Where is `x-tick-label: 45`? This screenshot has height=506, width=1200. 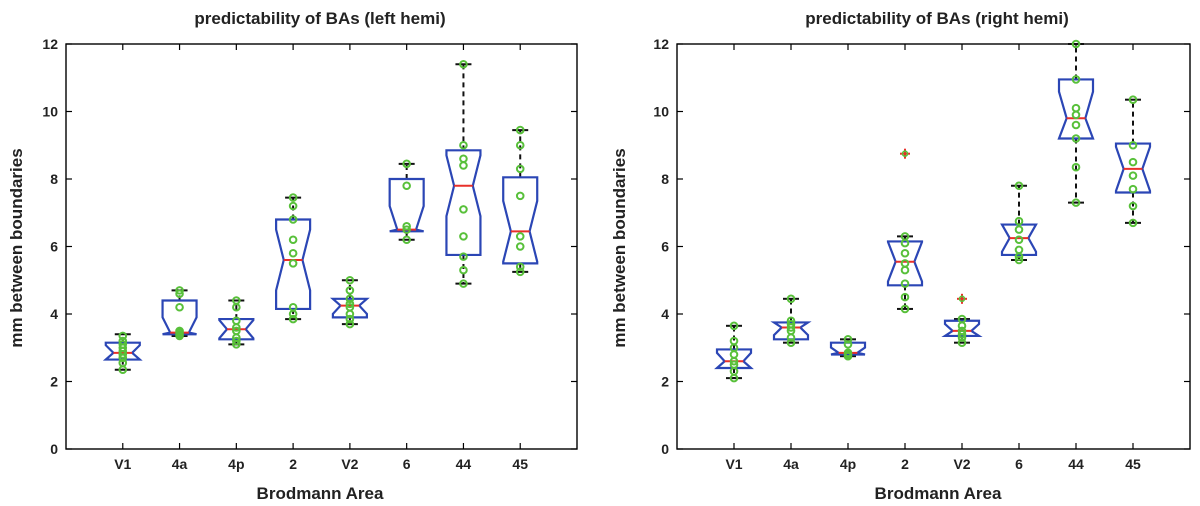 x-tick-label: 45 is located at coordinates (520, 464).